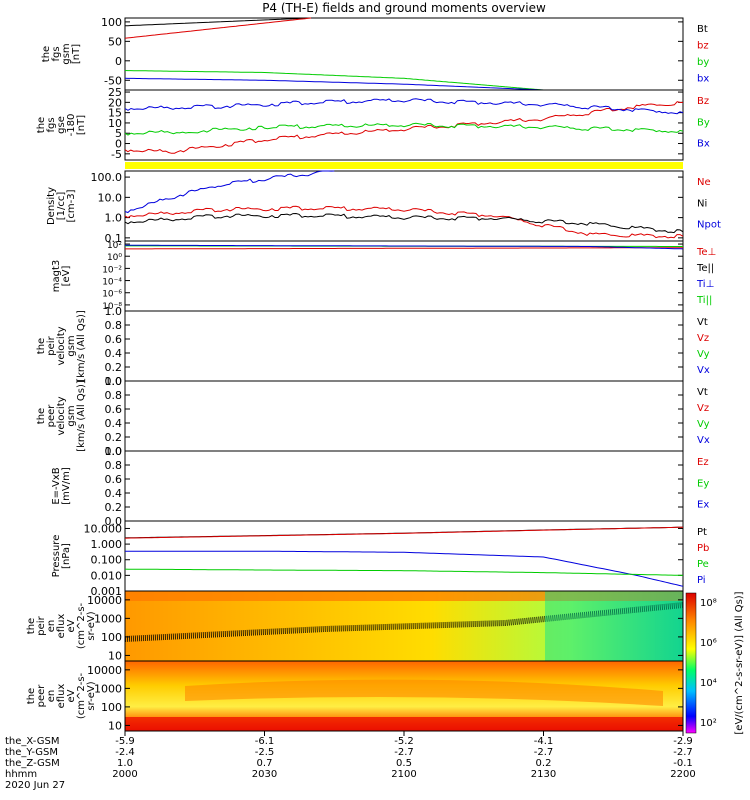  What do you see at coordinates (112, 283) in the screenshot?
I see `y-tick-label: 10⁻⁴` at bounding box center [112, 283].